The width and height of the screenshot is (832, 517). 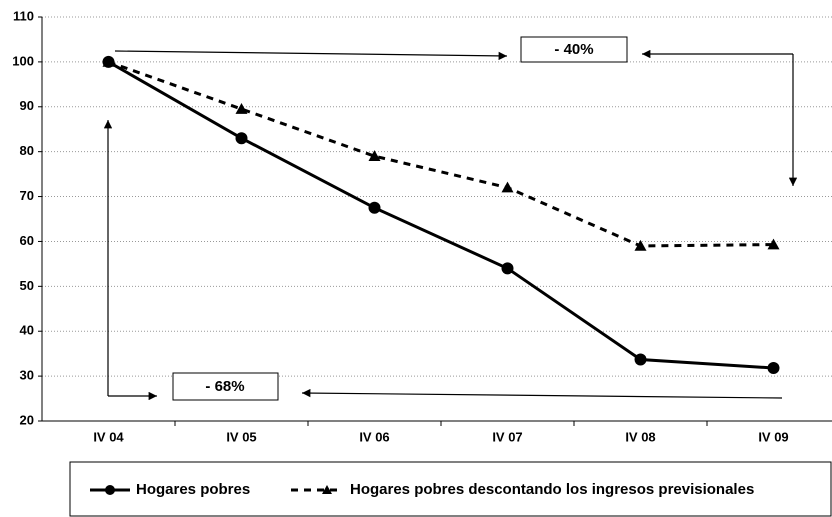 I want to click on y-tick-label: 50, so click(x=27, y=285).